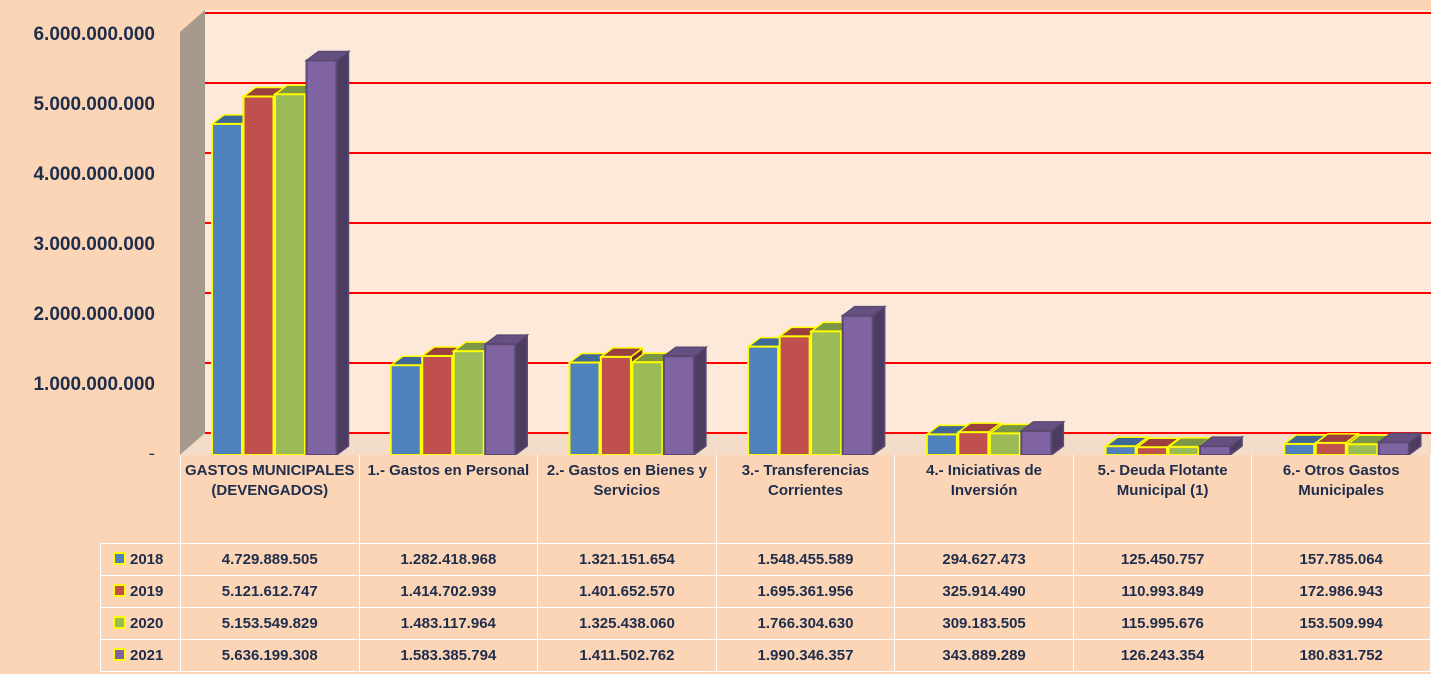  Describe the element at coordinates (448, 559) in the screenshot. I see `data-label: 1.282.418.968` at that location.